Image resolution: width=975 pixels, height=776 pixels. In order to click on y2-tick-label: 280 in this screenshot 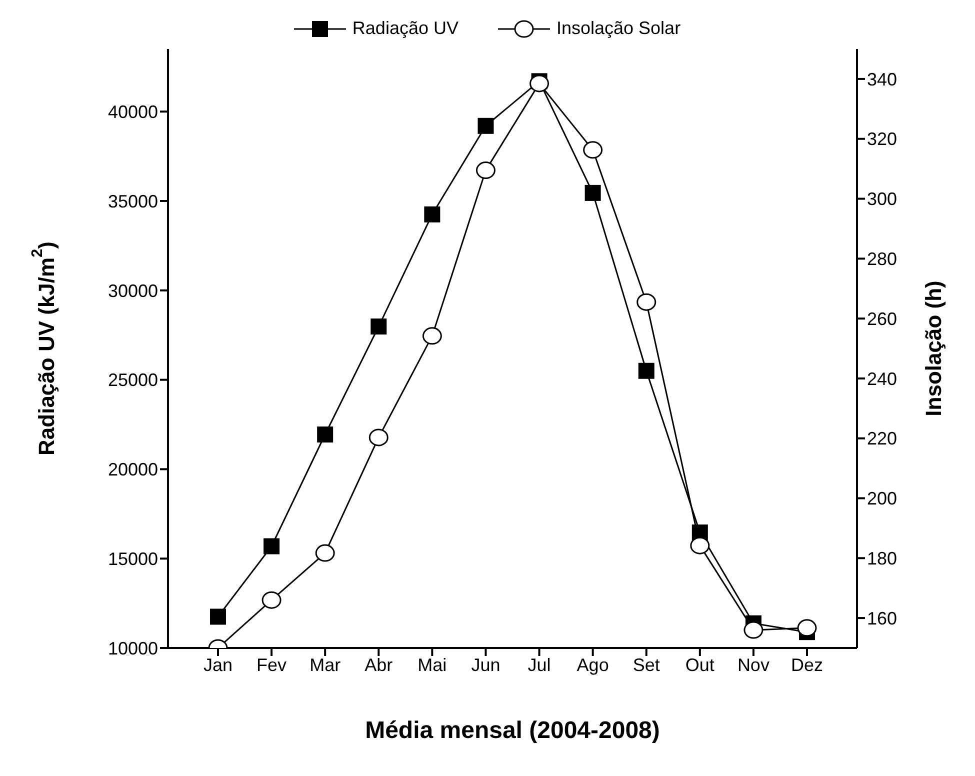, I will do `click(882, 259)`.